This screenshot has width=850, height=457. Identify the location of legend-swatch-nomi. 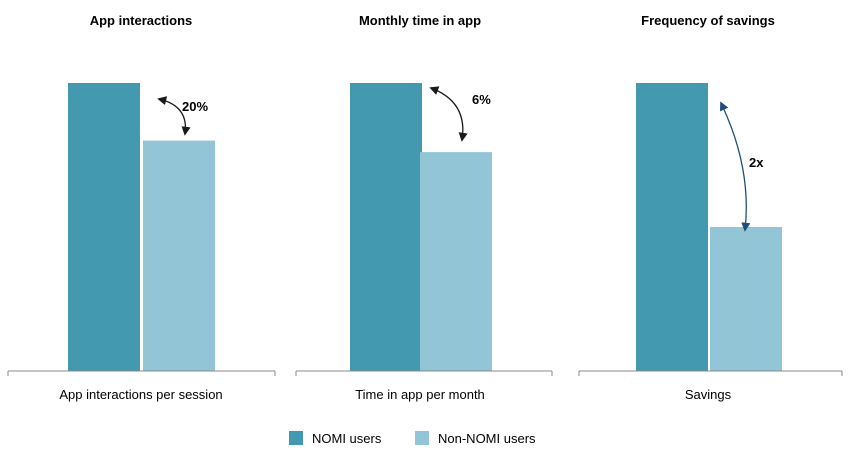
(296, 438).